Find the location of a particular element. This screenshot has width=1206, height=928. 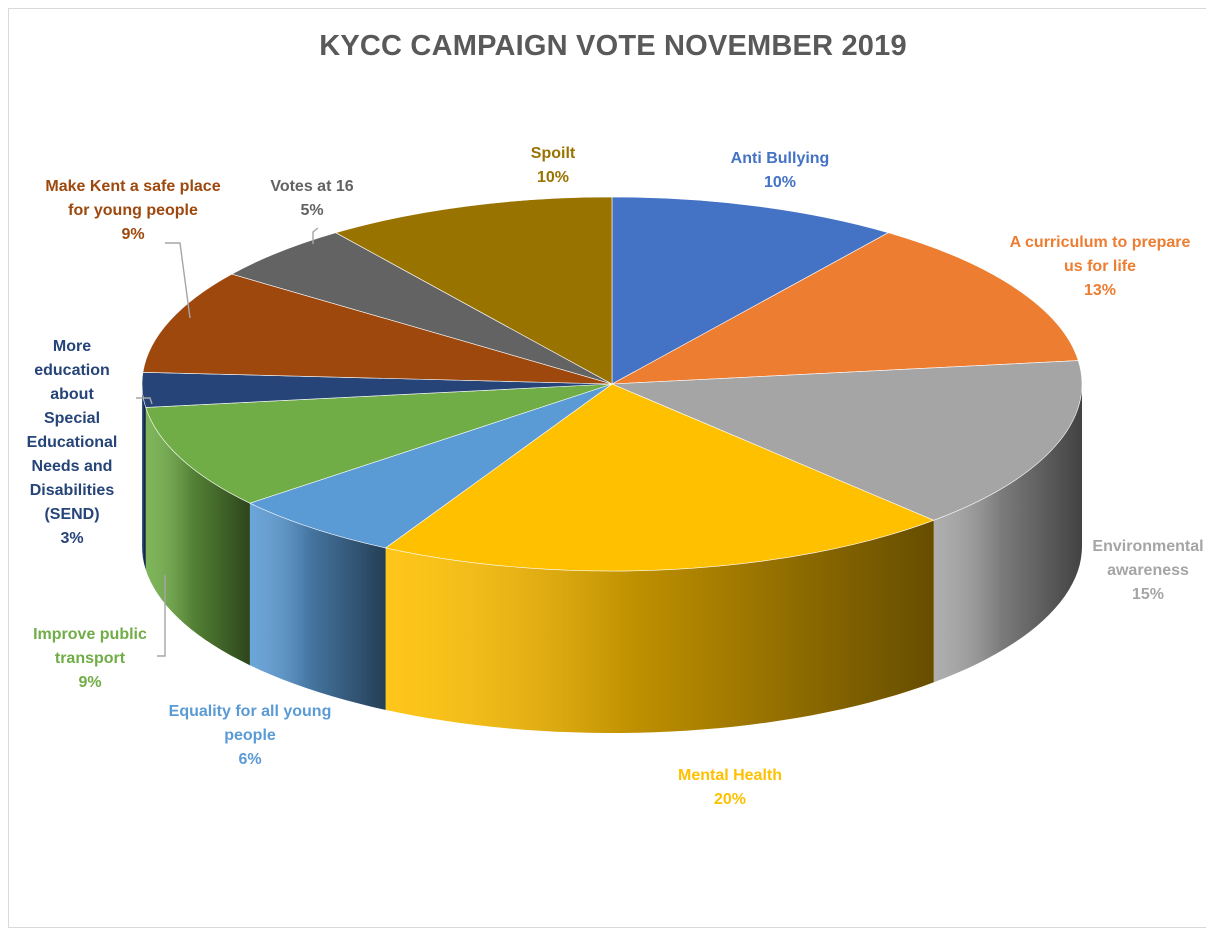

pie-slice-anti-bullying is located at coordinates (750, 290).